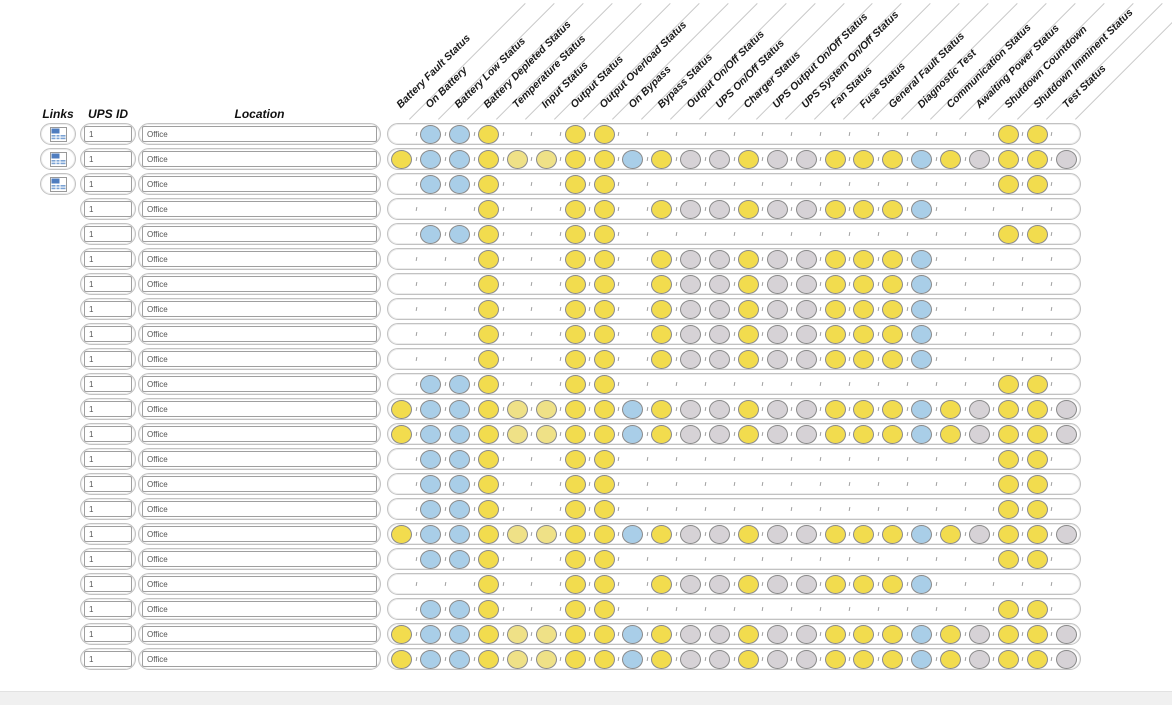  What do you see at coordinates (922, 334) in the screenshot?
I see `status-lamp-diagnostic-test` at bounding box center [922, 334].